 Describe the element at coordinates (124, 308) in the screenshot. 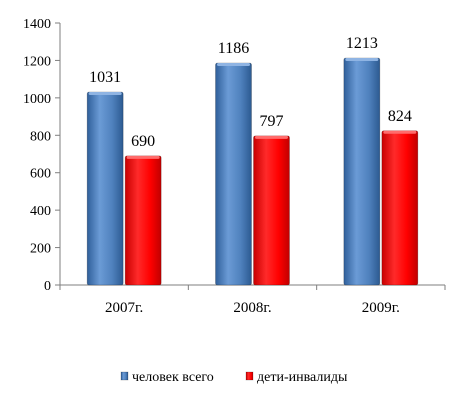

I see `x-tick-label: 2007г.` at that location.